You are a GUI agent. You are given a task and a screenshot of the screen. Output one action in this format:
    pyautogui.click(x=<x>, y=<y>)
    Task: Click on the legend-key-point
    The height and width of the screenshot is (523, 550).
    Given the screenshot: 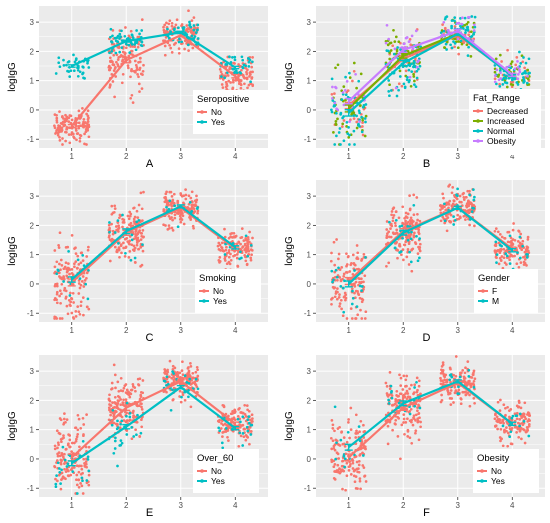 What is the action you would take?
    pyautogui.click(x=204, y=301)
    